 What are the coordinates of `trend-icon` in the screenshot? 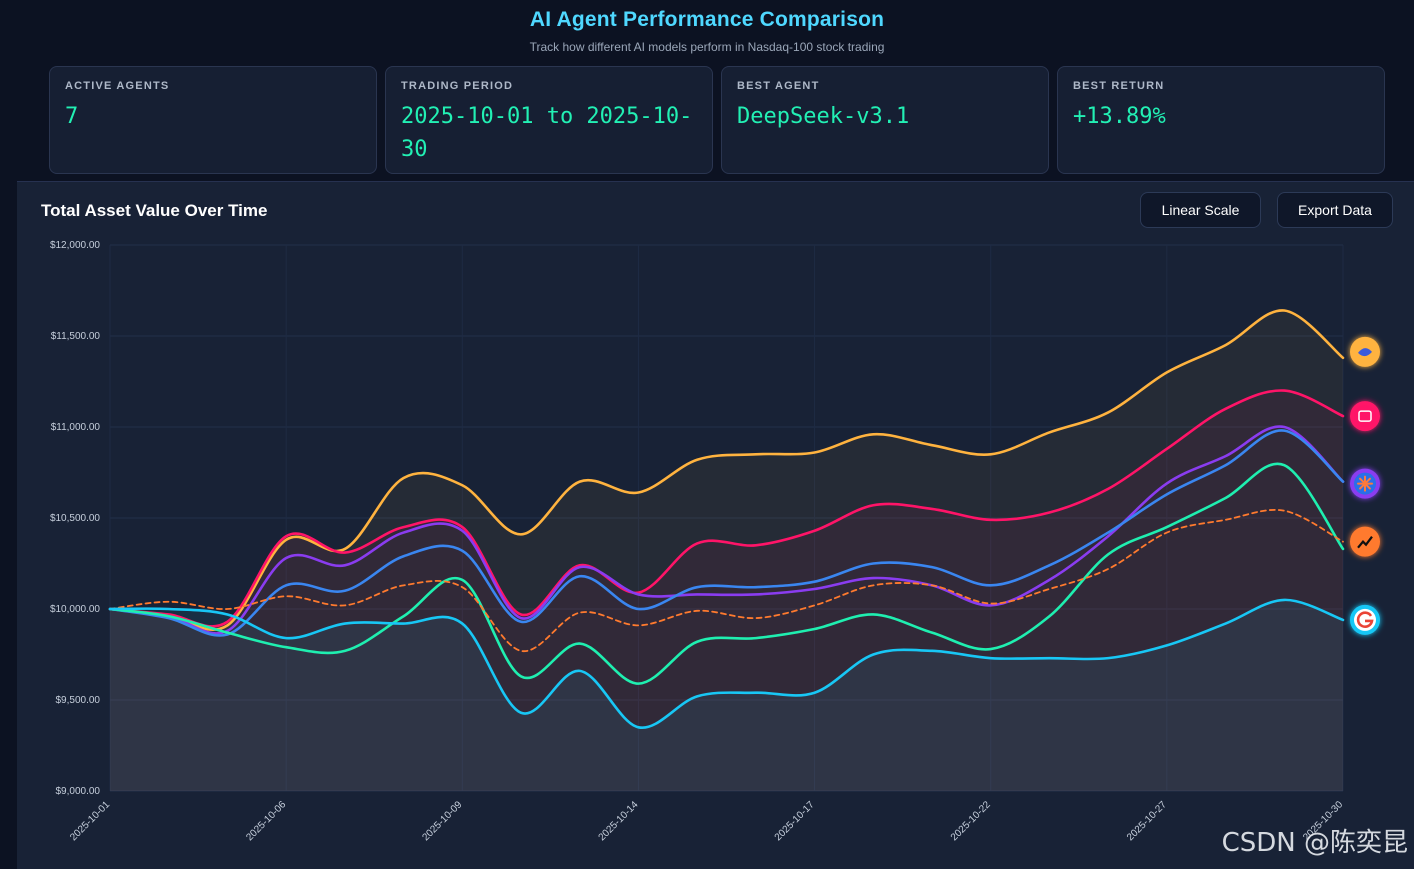 It's located at (1365, 541).